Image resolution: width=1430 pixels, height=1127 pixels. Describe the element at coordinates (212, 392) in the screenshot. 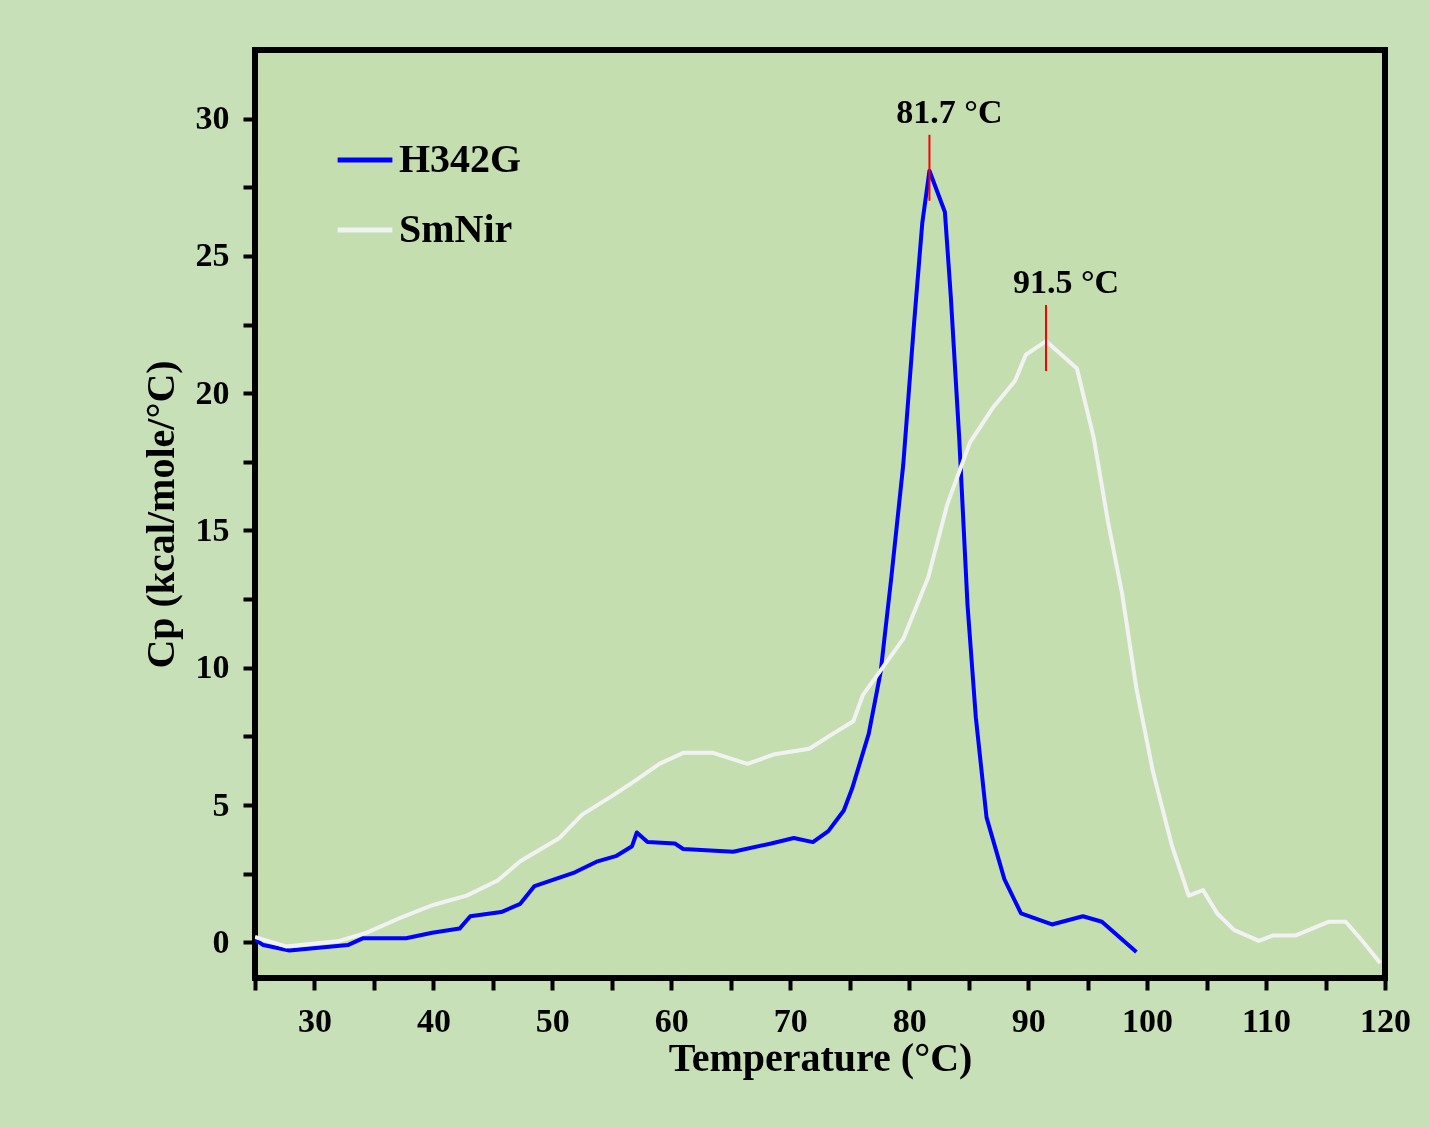

I see `y-tick-label: 20` at that location.